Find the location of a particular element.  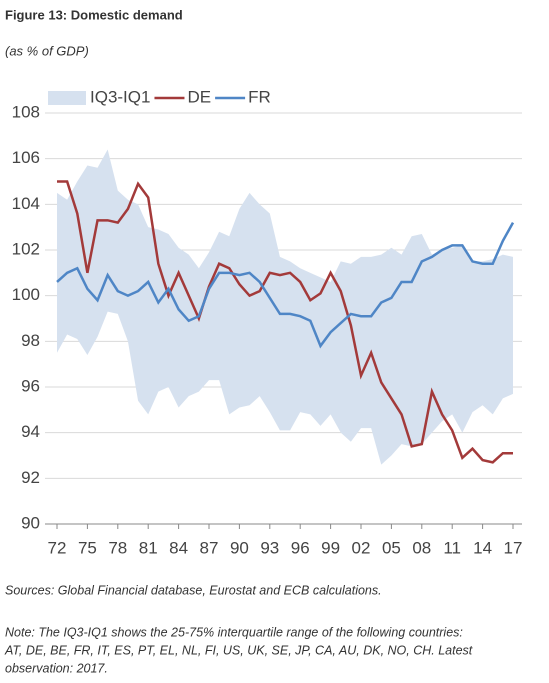

y-tick-label: 106 is located at coordinates (26, 157).